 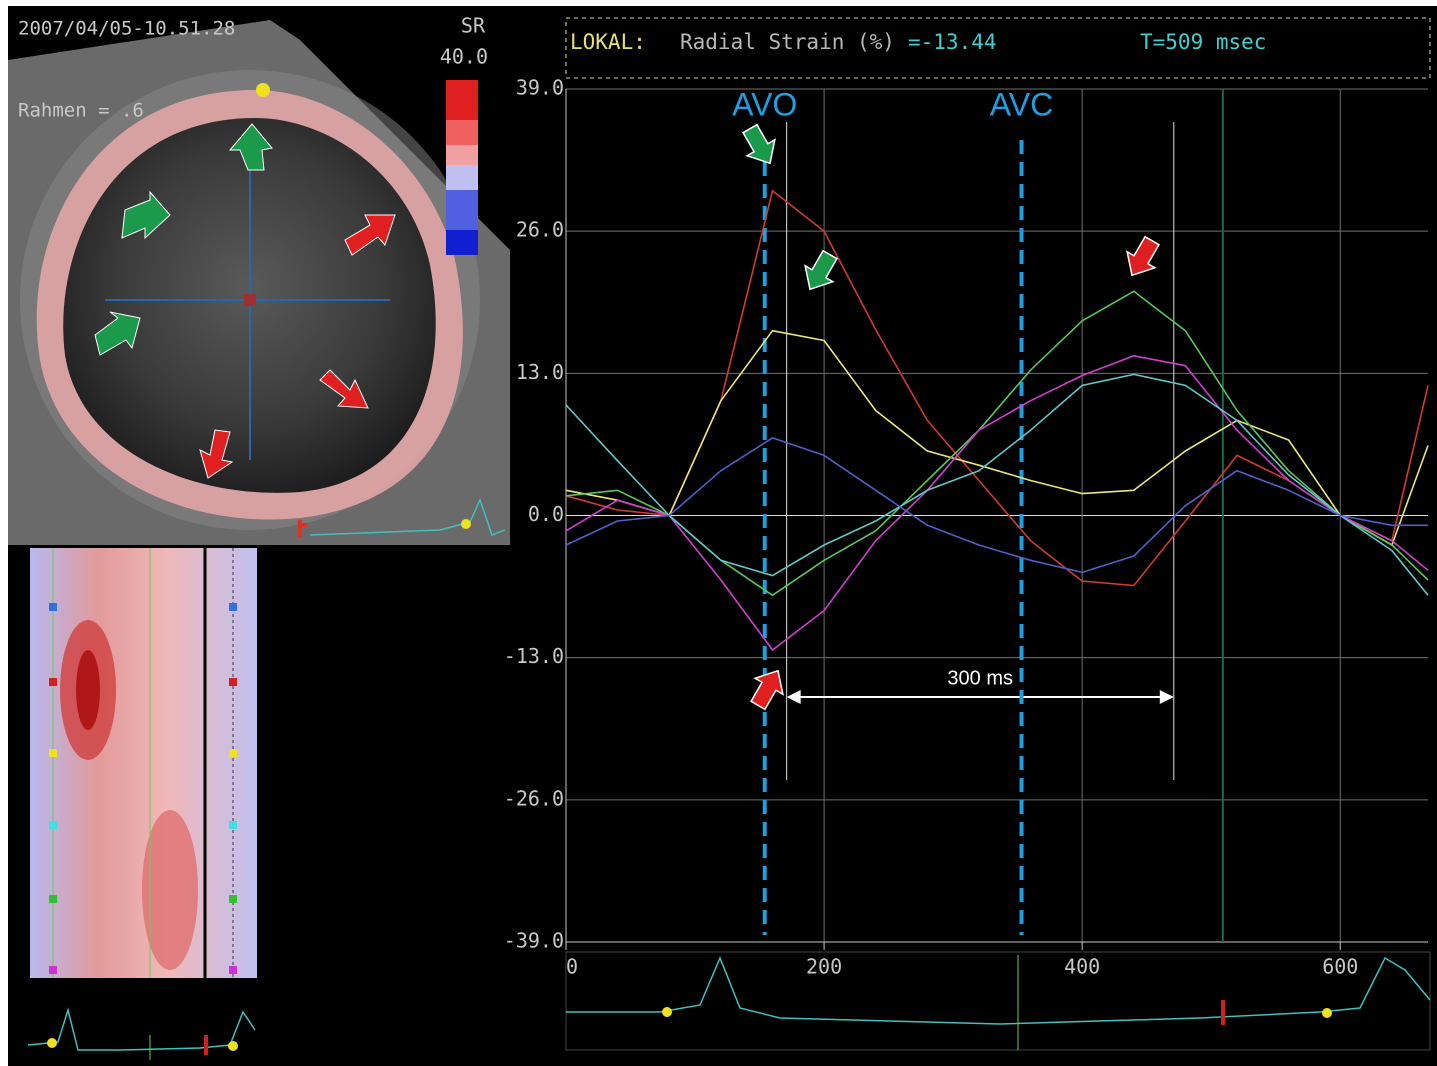 What do you see at coordinates (1340, 967) in the screenshot?
I see `x-tick-label: 600` at bounding box center [1340, 967].